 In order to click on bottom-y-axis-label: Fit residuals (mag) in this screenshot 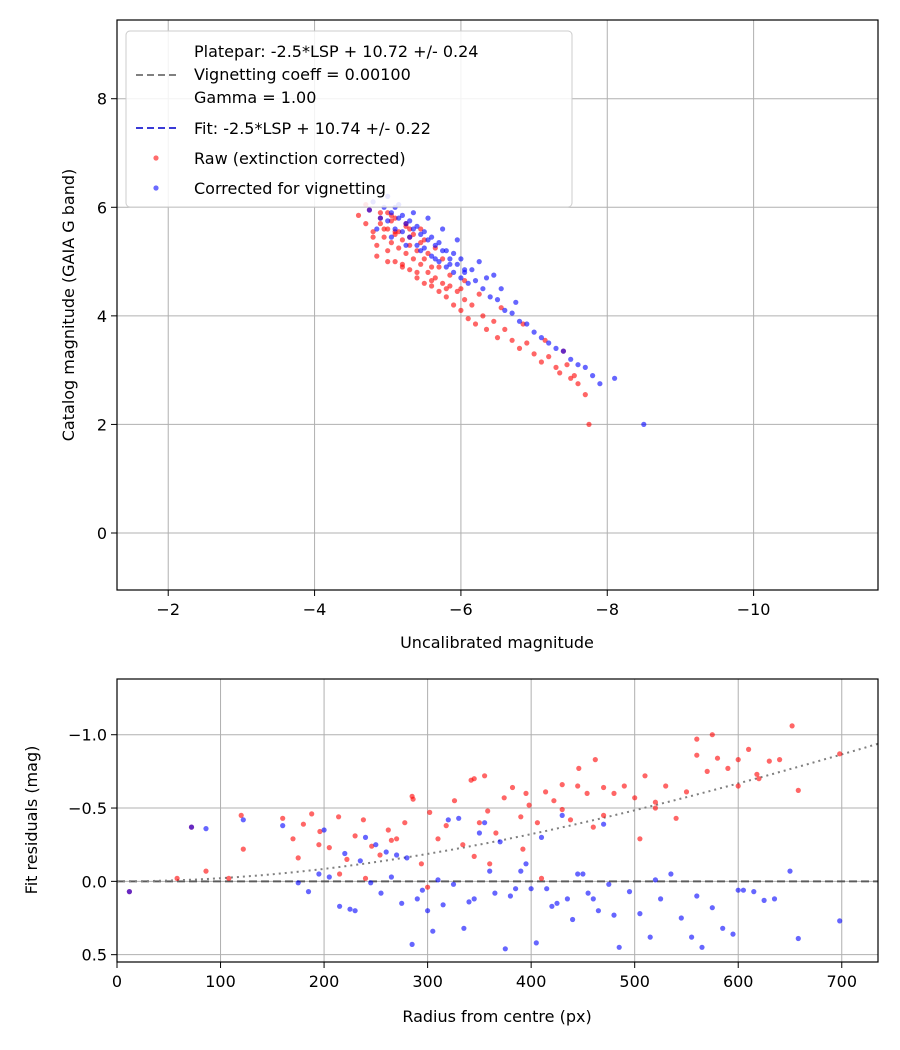, I will do `click(31, 820)`.